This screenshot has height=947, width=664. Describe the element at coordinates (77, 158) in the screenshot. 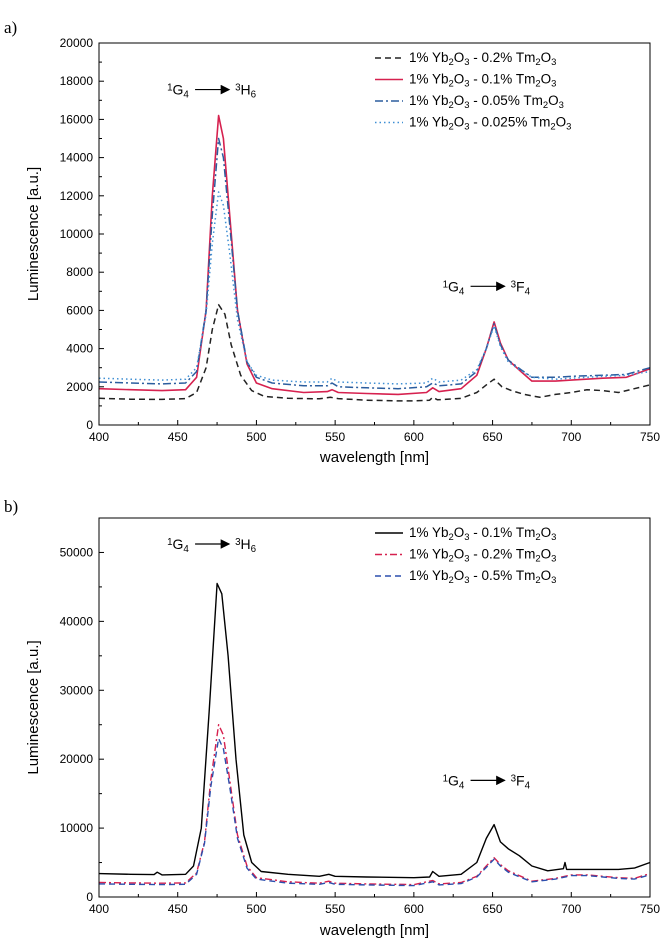

I see `y-tick-label: 14000` at that location.